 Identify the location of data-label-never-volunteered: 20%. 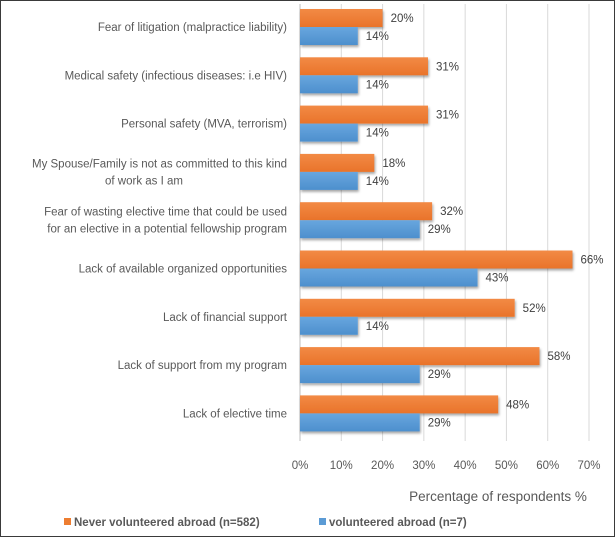
(402, 19).